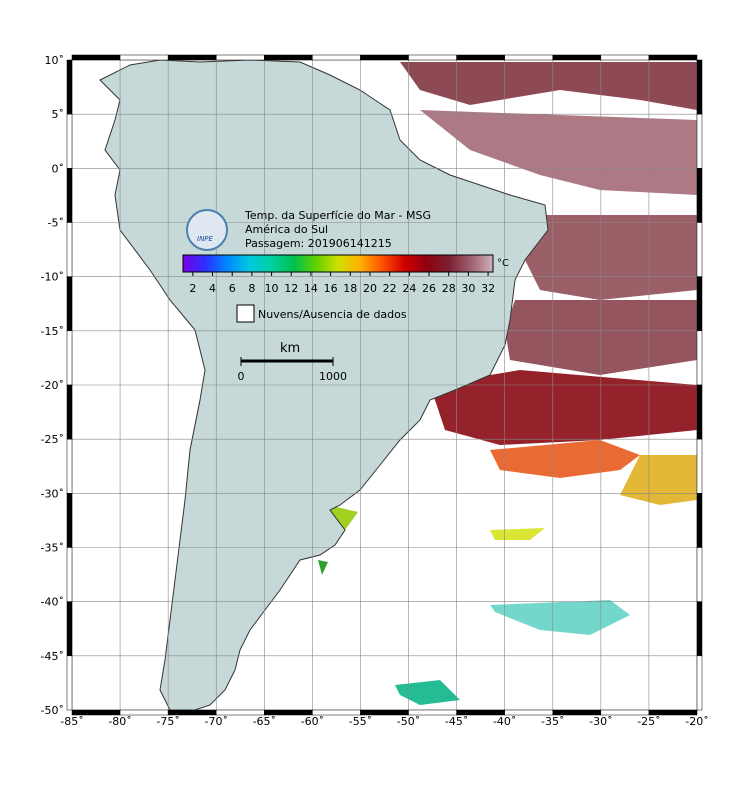 This screenshot has width=741, height=785. Describe the element at coordinates (332, 314) in the screenshot. I see `legend-label: Nuvens/Ausencia de dados` at that location.